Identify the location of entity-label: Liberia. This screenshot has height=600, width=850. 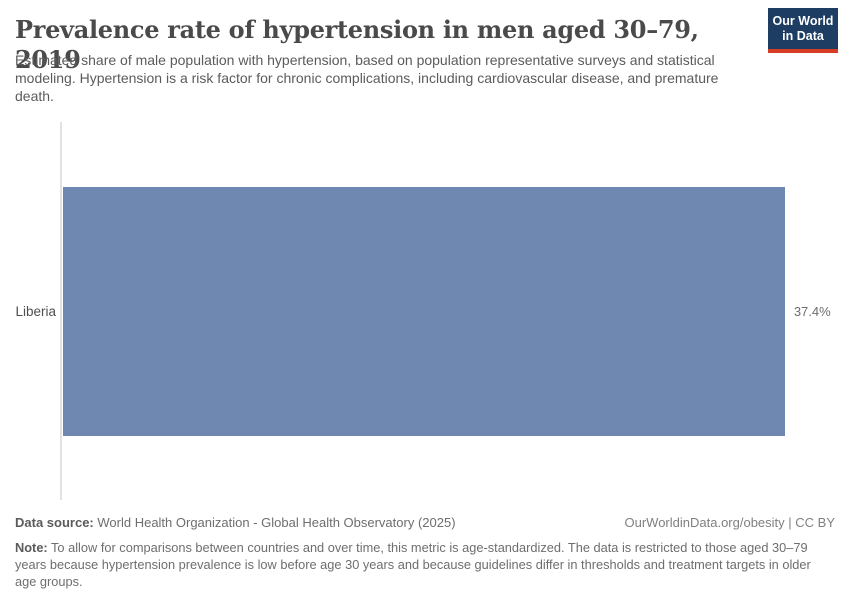
(35, 311).